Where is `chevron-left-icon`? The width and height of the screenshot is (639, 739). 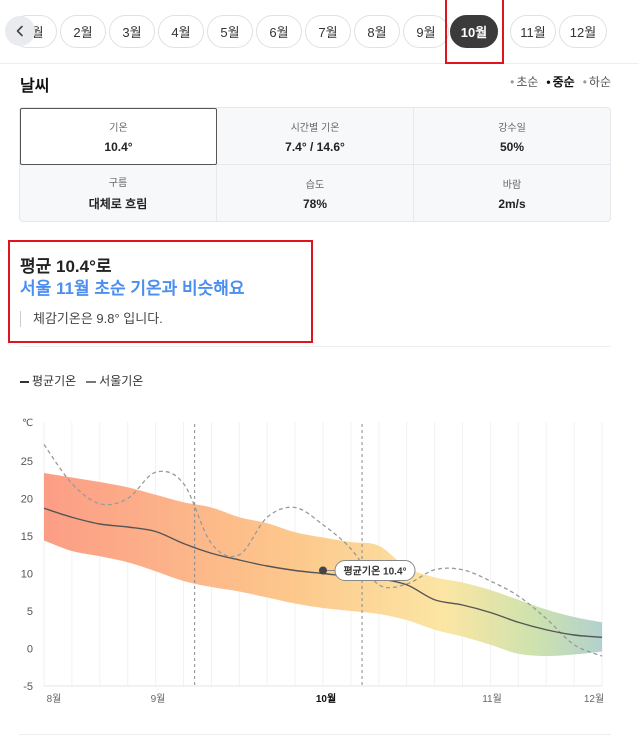 chevron-left-icon is located at coordinates (19, 31).